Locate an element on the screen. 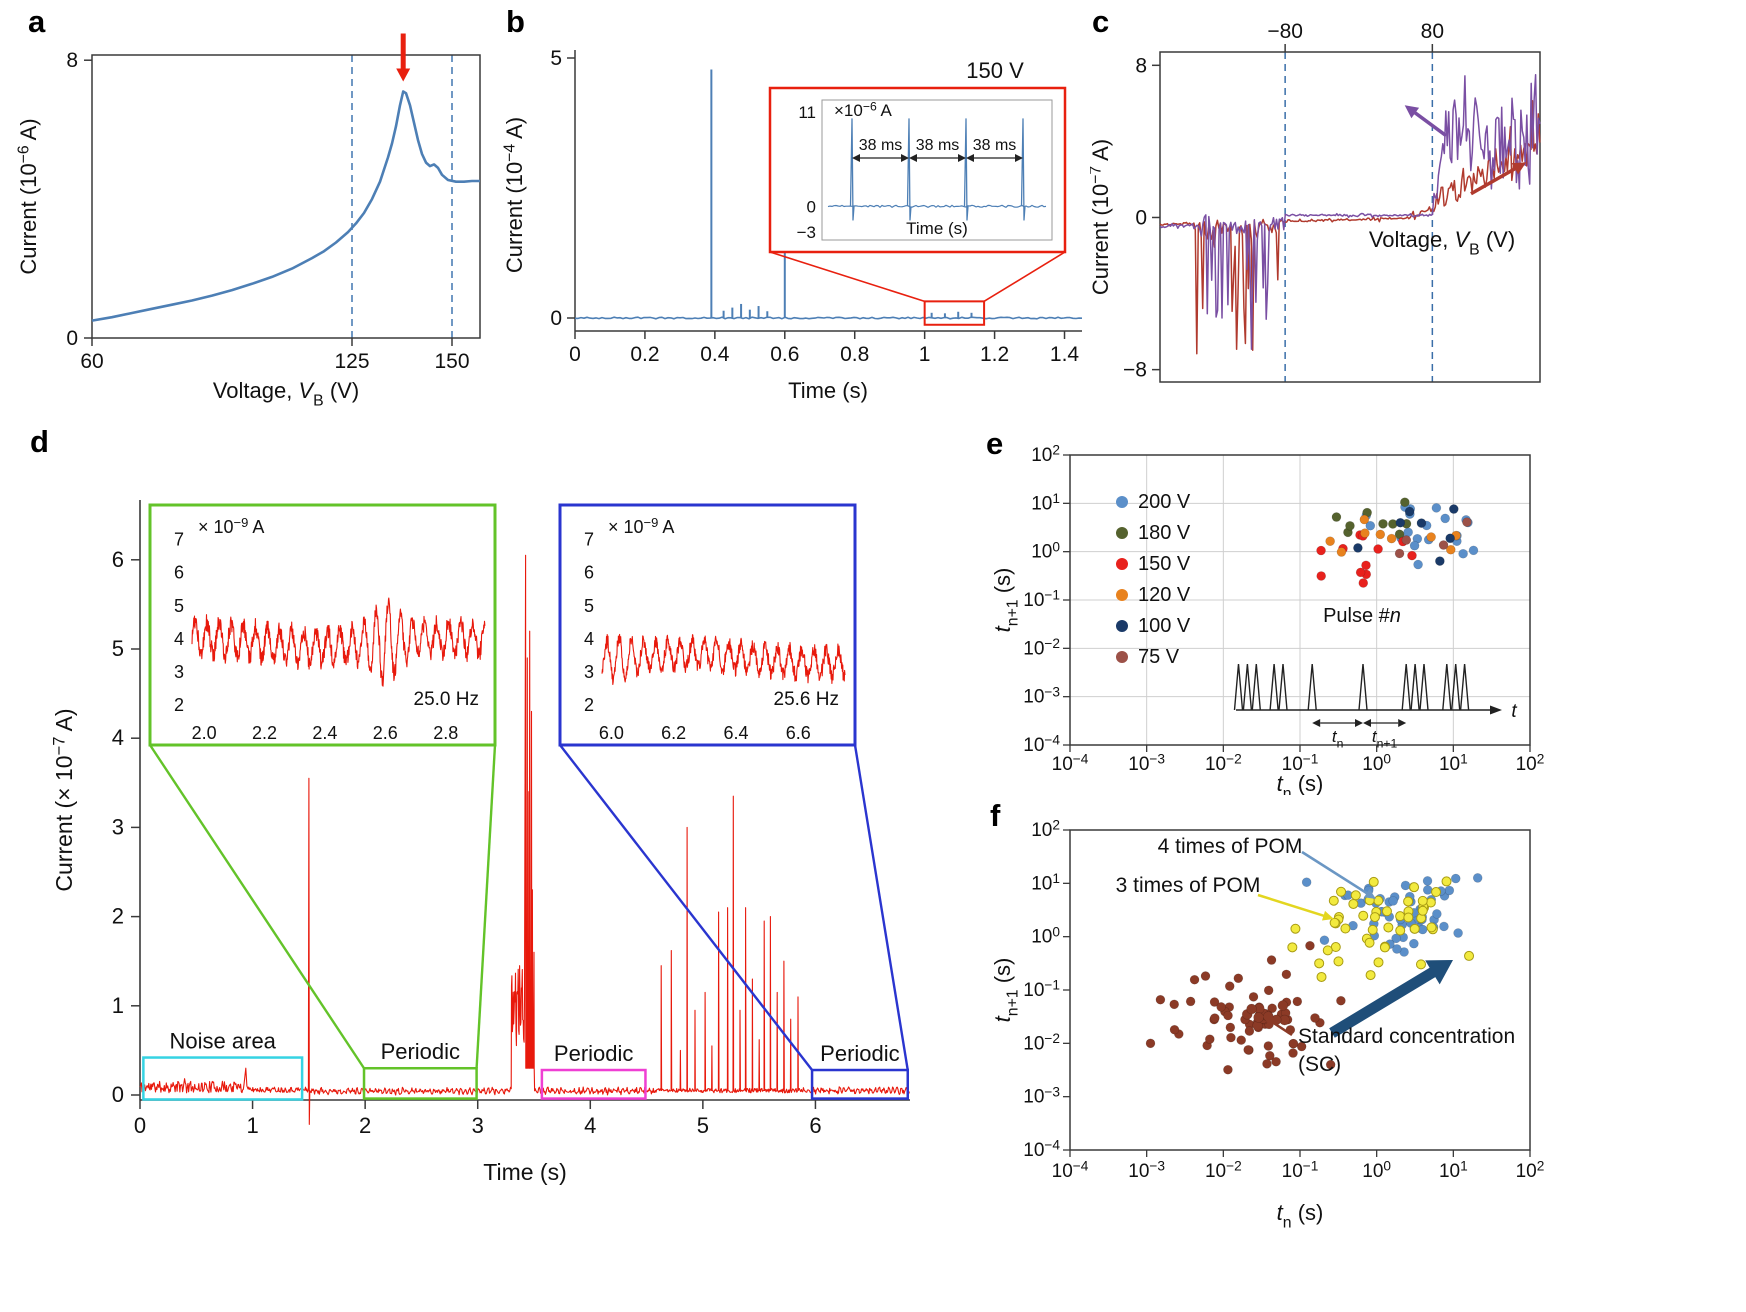 The image size is (1746, 1312). inset-y-tick-label: 3 is located at coordinates (589, 672).